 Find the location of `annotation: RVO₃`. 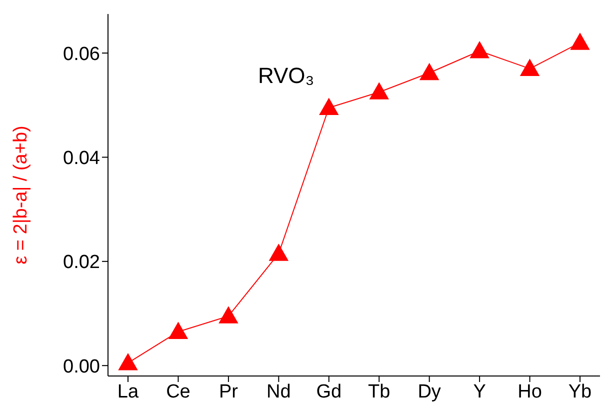

annotation: RVO₃ is located at coordinates (286, 76).